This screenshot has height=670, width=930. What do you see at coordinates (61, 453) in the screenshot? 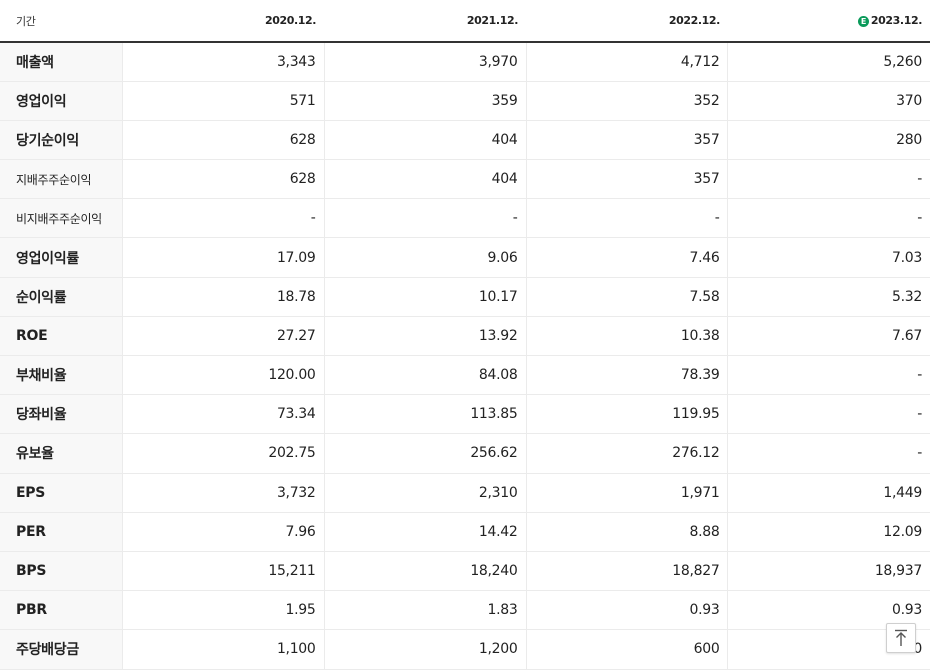
I see `row-label: 유보율` at bounding box center [61, 453].